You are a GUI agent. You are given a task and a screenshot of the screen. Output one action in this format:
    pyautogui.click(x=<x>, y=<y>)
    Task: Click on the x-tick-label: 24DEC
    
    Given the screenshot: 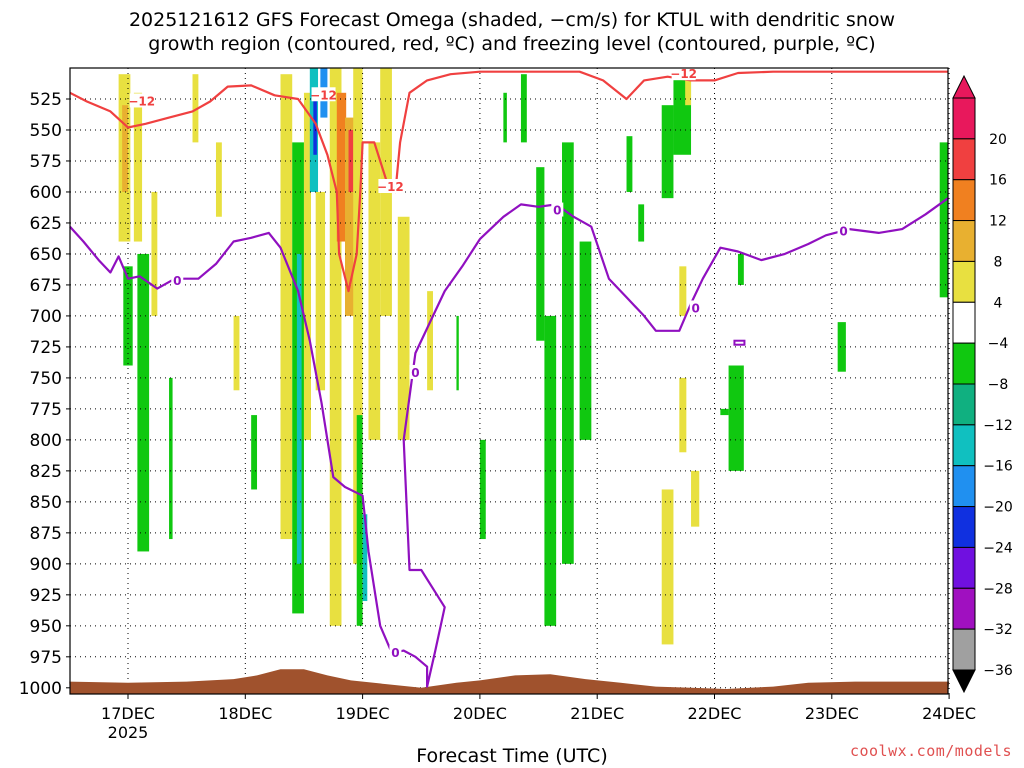 What is the action you would take?
    pyautogui.click(x=949, y=713)
    